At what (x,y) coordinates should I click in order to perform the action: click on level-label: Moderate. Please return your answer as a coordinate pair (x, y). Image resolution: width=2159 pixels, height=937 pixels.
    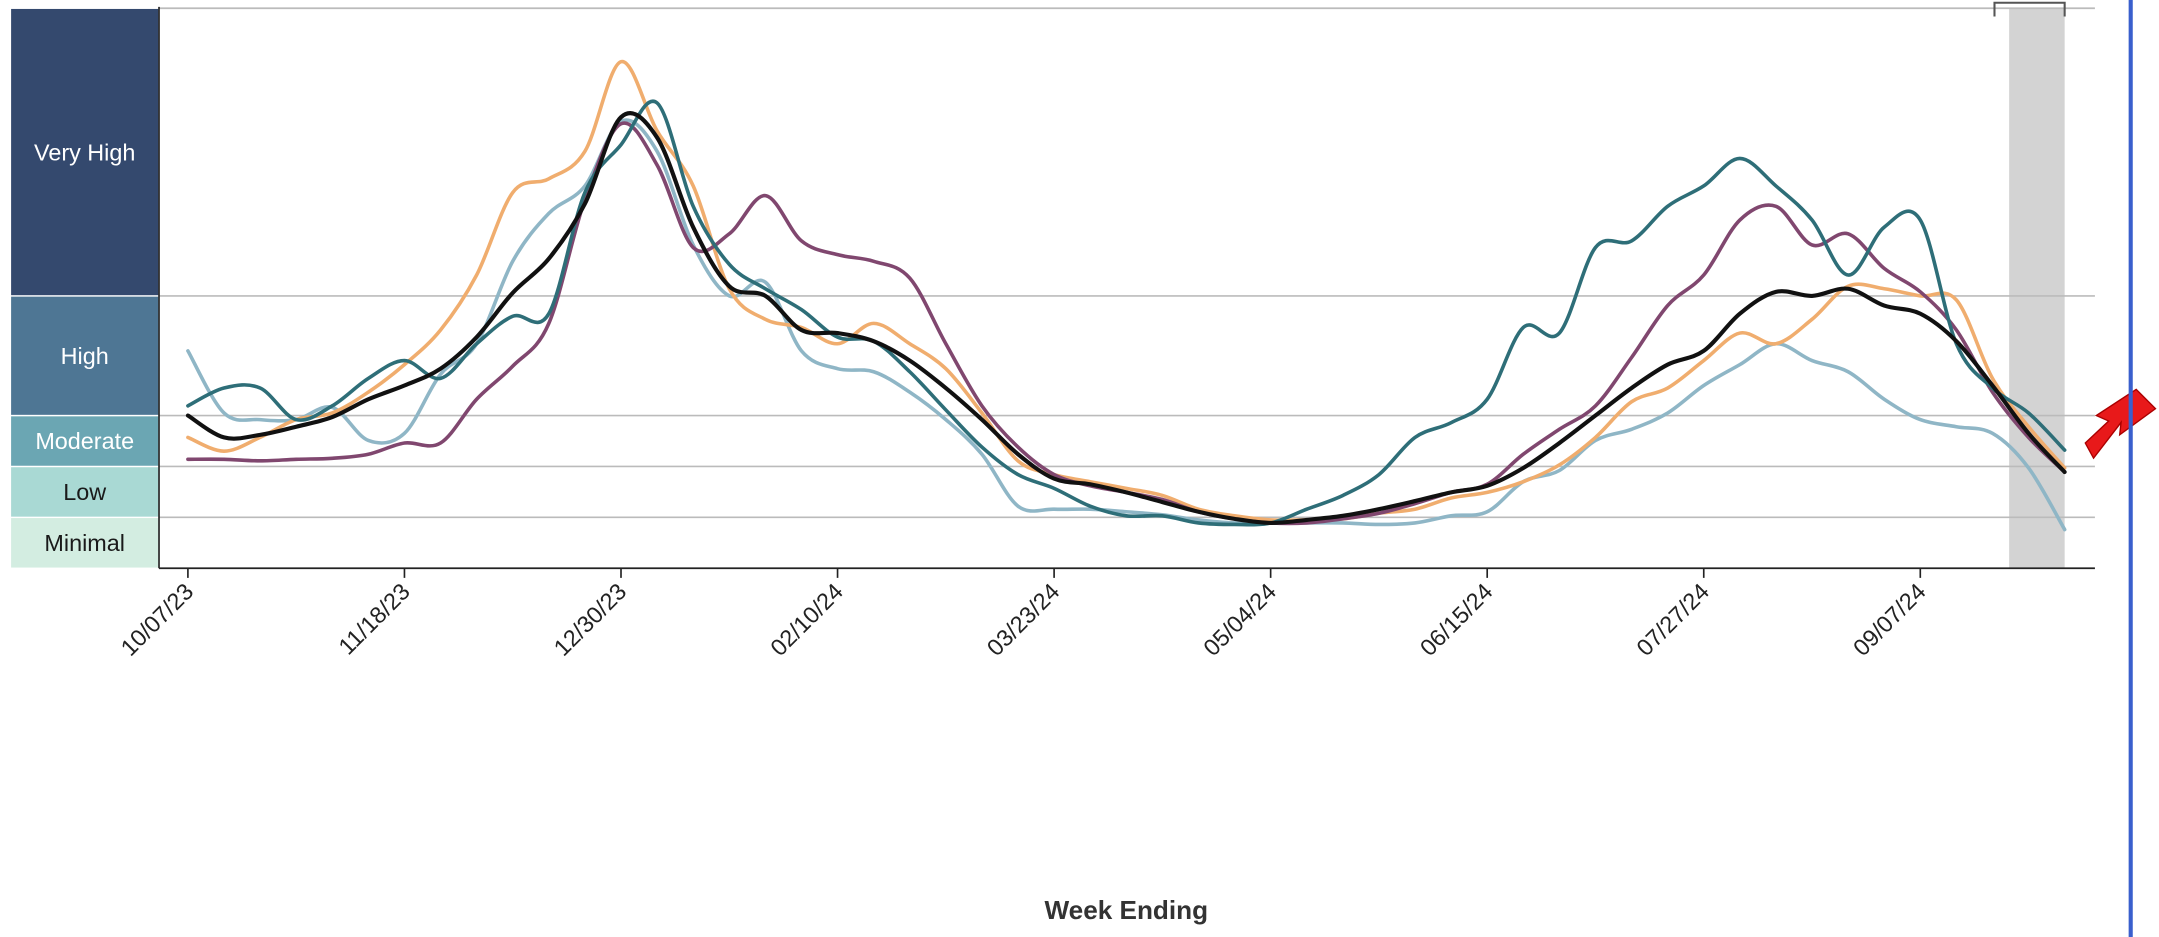
    Looking at the image, I should click on (84, 441).